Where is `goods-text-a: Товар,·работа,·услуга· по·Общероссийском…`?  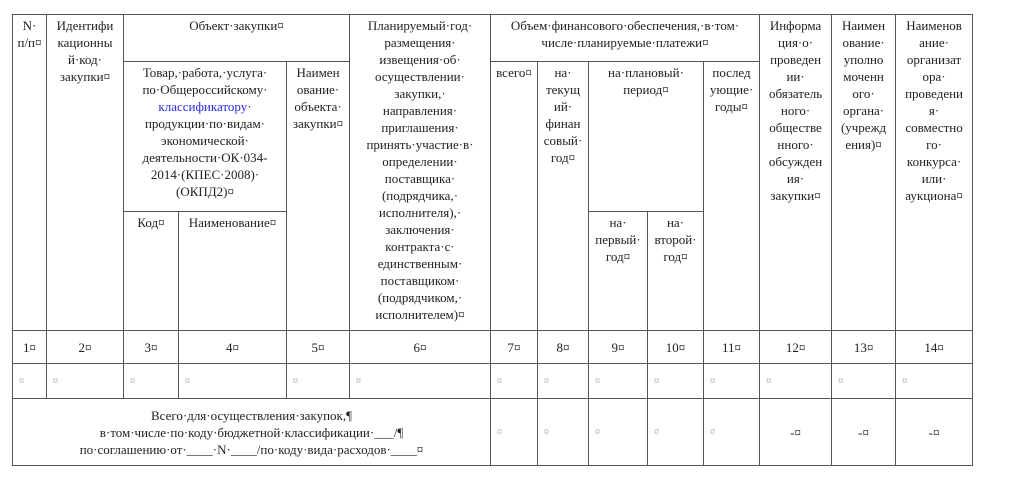
goods-text-a: Товар,·работа,·услуга· по·Общероссийском… is located at coordinates (205, 81).